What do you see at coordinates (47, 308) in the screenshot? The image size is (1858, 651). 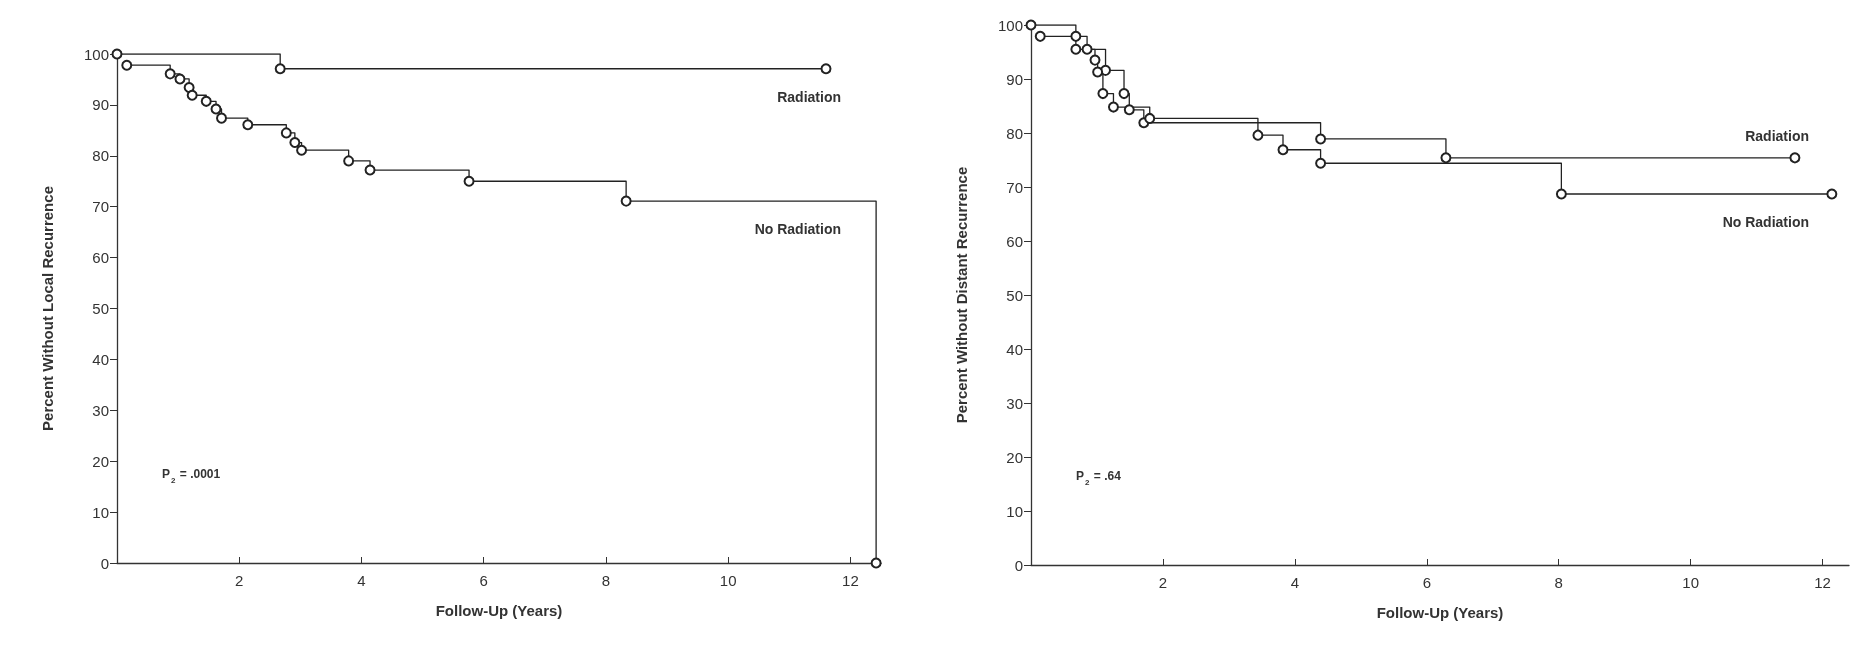 I see `y-axis-title: Percent Without Local Recurrence` at bounding box center [47, 308].